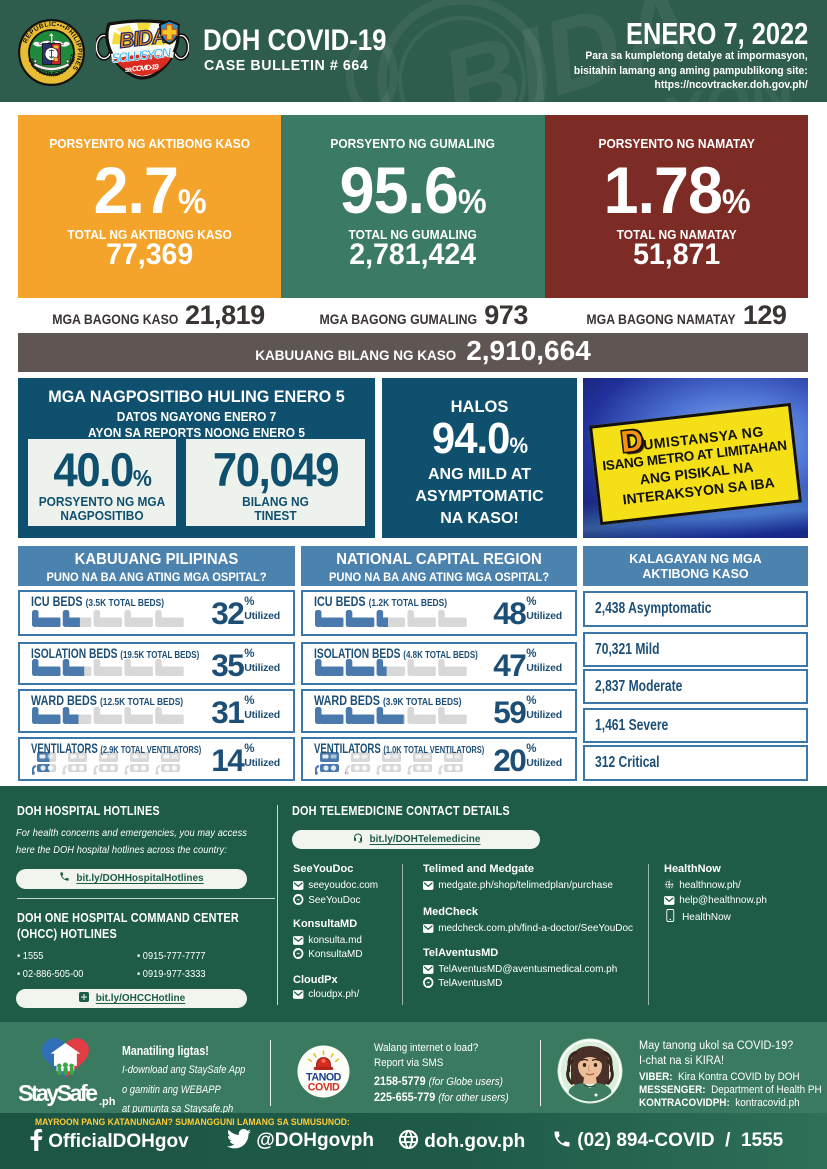 Image resolution: width=827 pixels, height=1169 pixels. I want to click on svg-text: SOLUSYON, so click(141, 55).